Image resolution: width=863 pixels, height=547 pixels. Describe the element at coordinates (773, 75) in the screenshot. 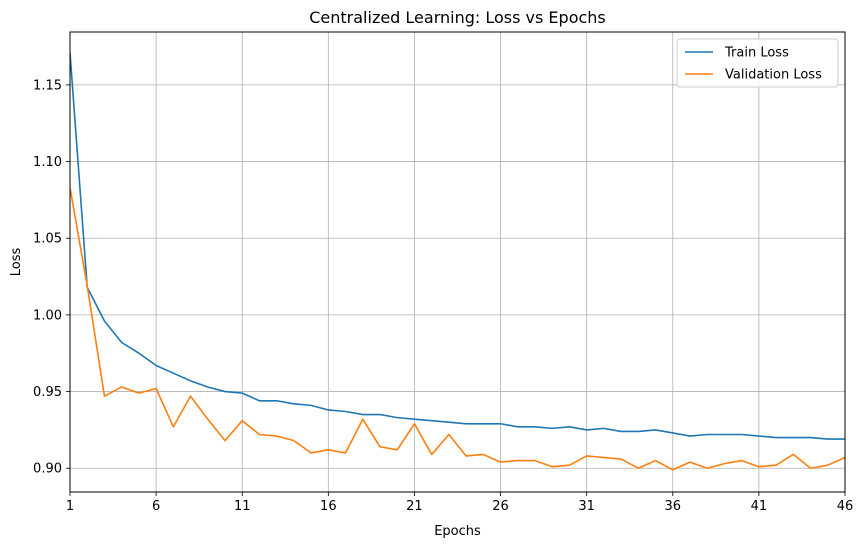

I see `legend-label: Validation Loss` at that location.